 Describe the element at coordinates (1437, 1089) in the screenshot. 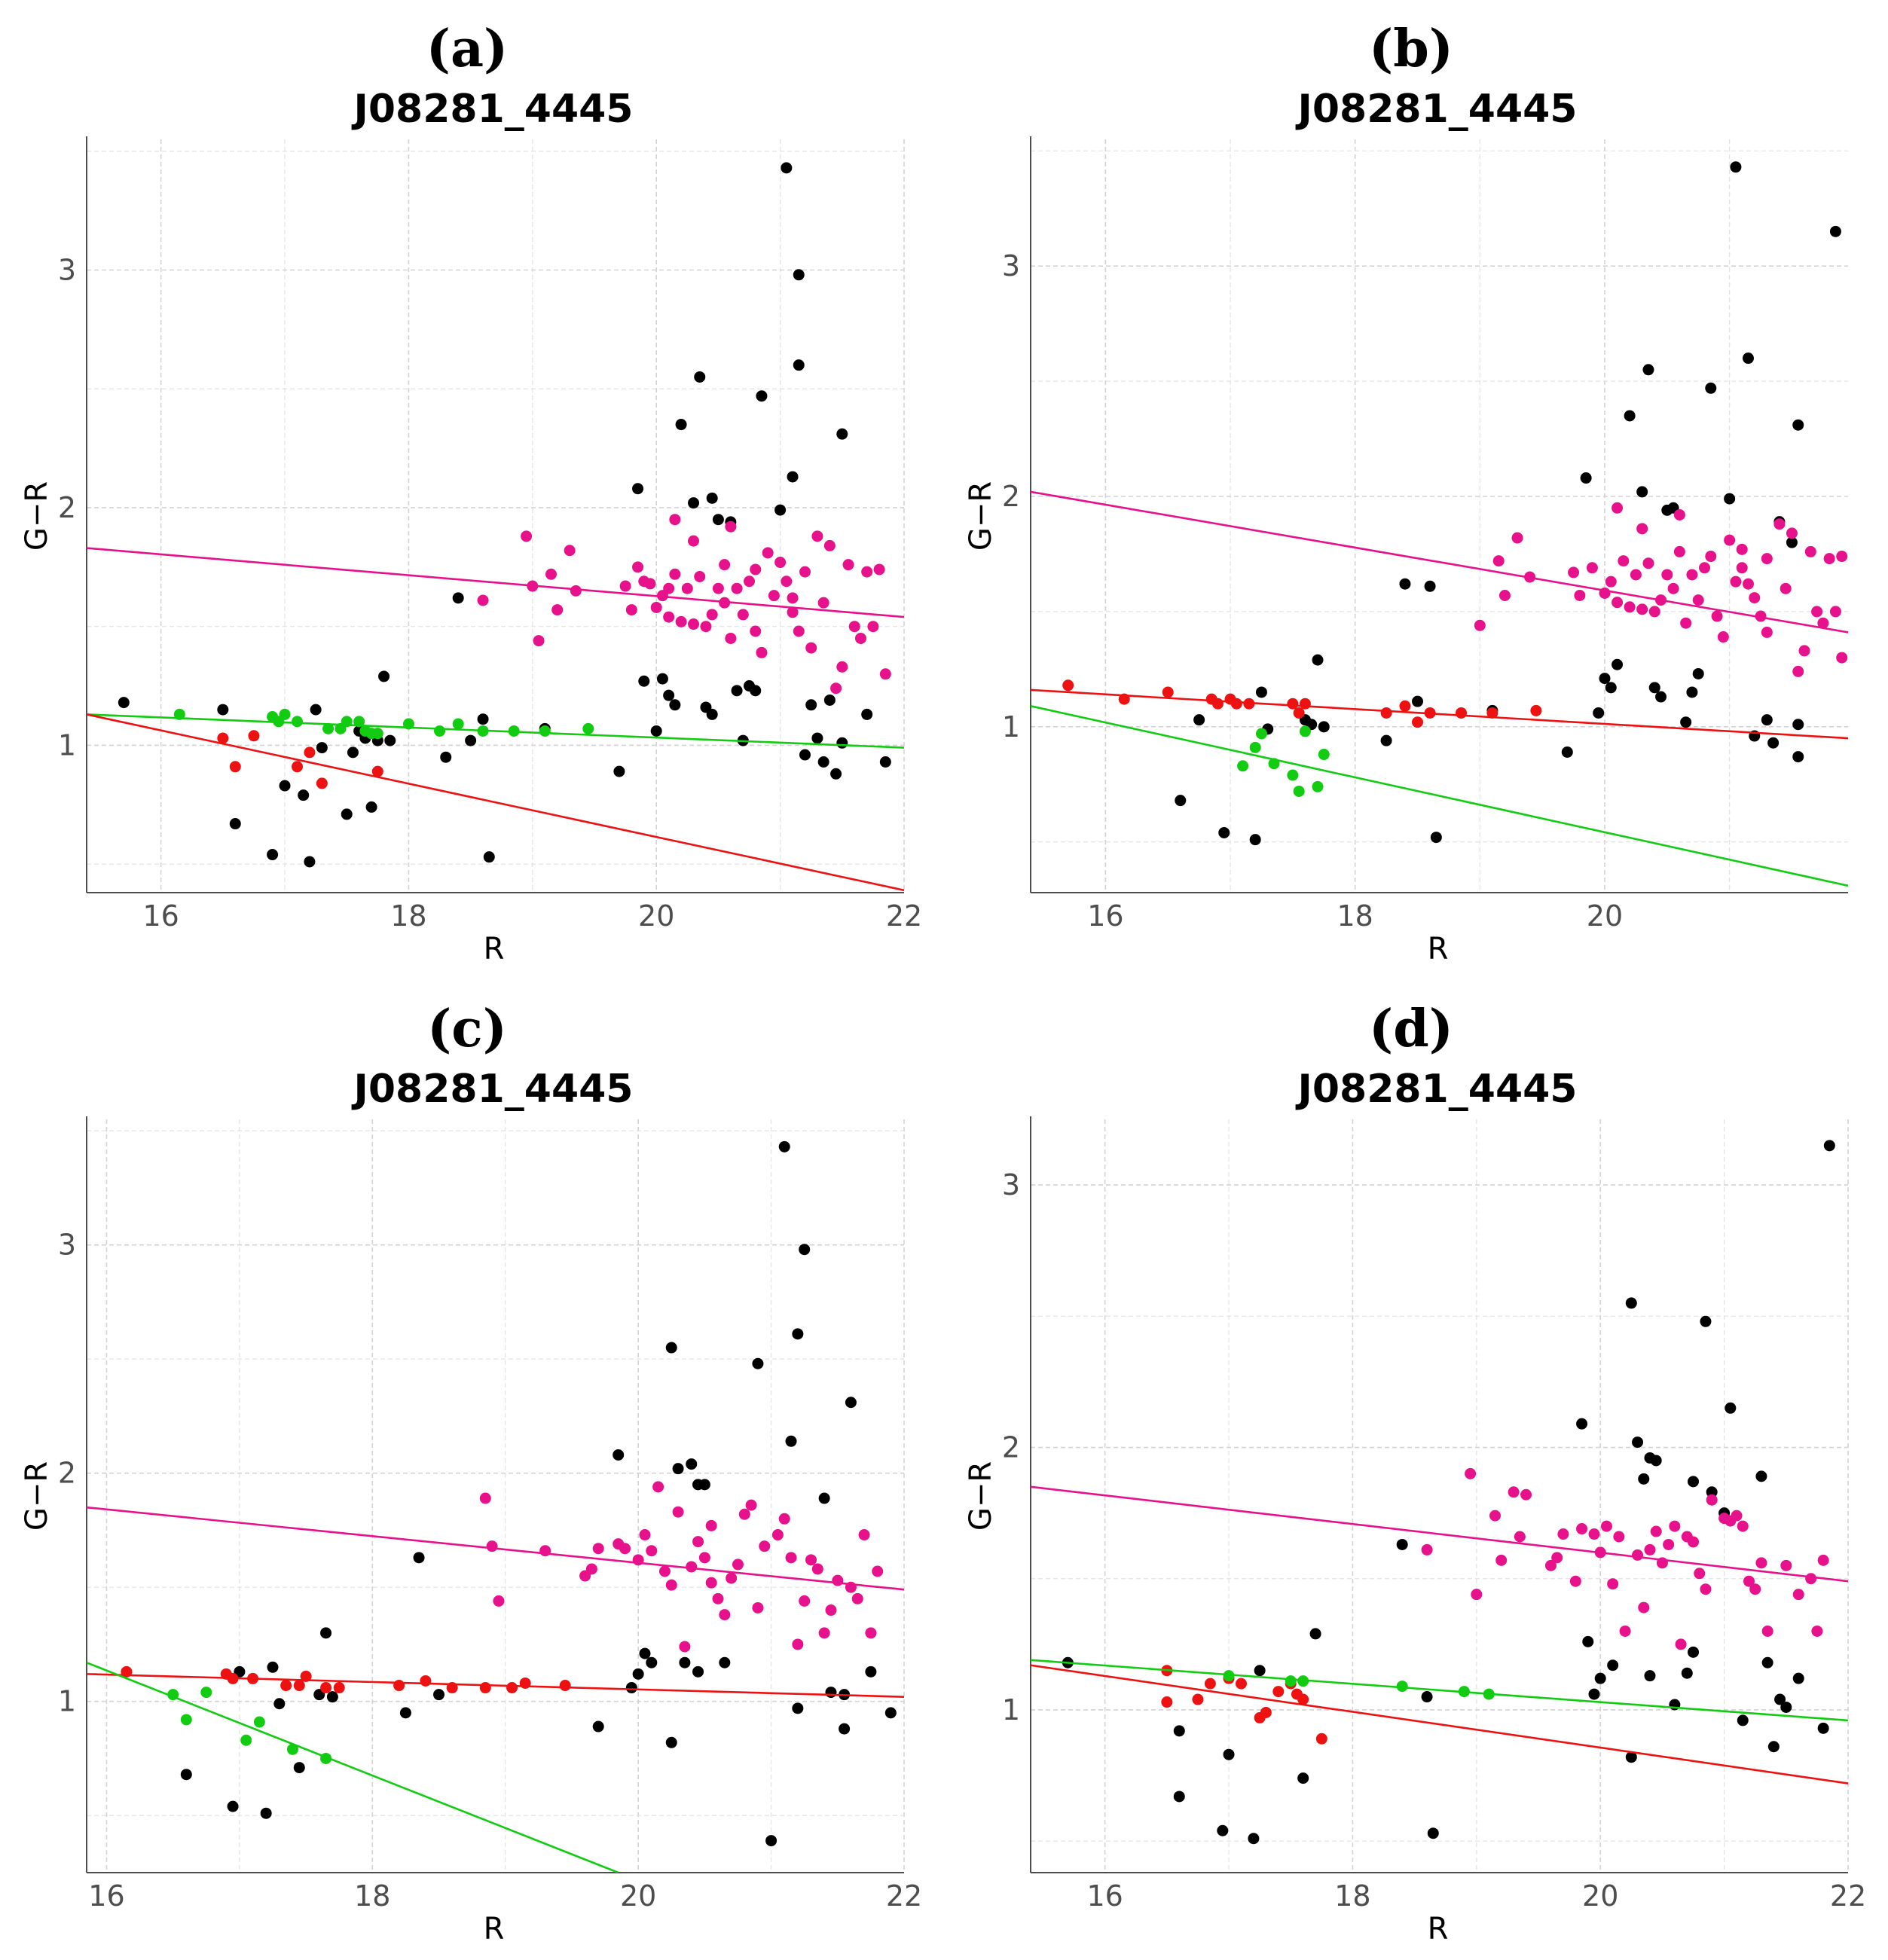

I see `chart-title: J08281_4445` at that location.